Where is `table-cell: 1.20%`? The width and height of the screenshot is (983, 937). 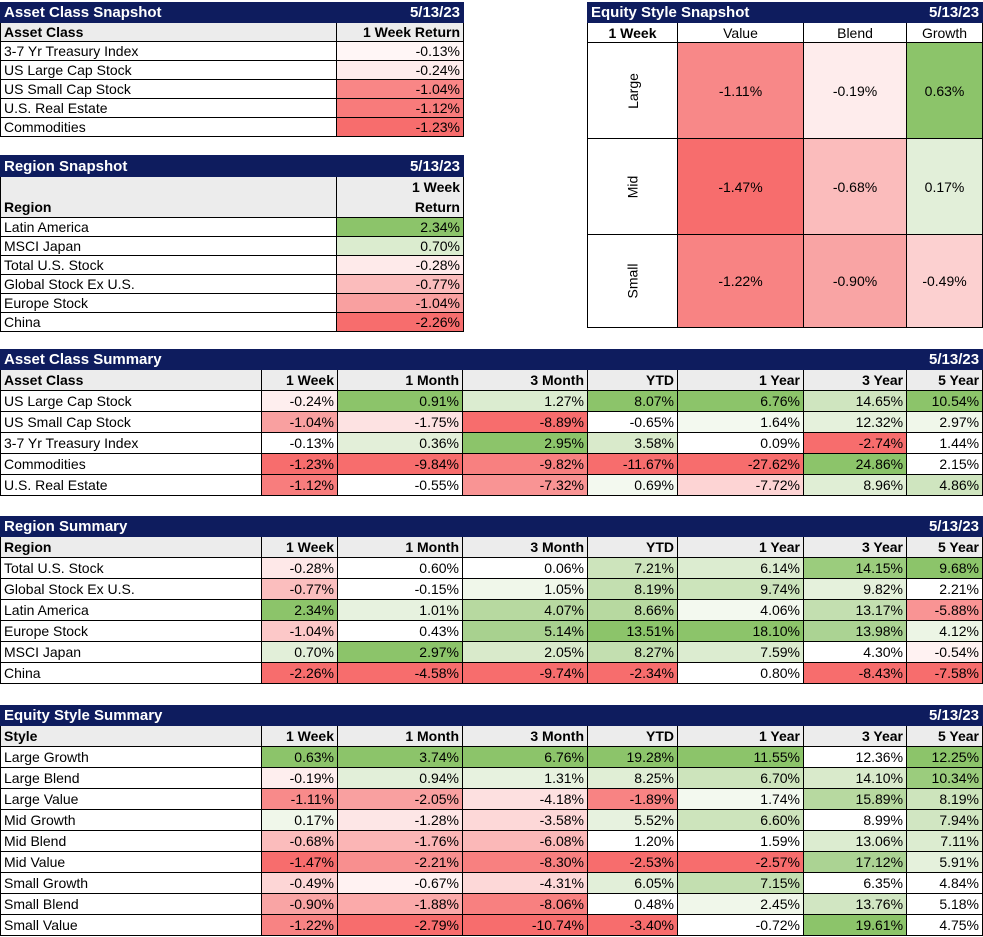
table-cell: 1.20% is located at coordinates (632, 841).